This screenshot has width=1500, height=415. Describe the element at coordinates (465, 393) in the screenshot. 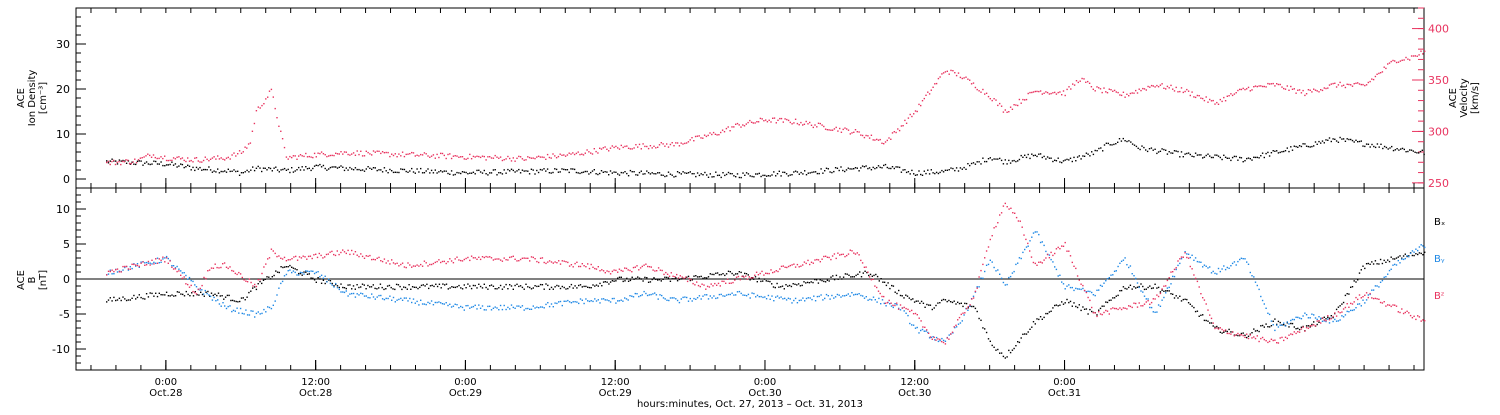

I see `x-tick-date: Oct.29` at that location.